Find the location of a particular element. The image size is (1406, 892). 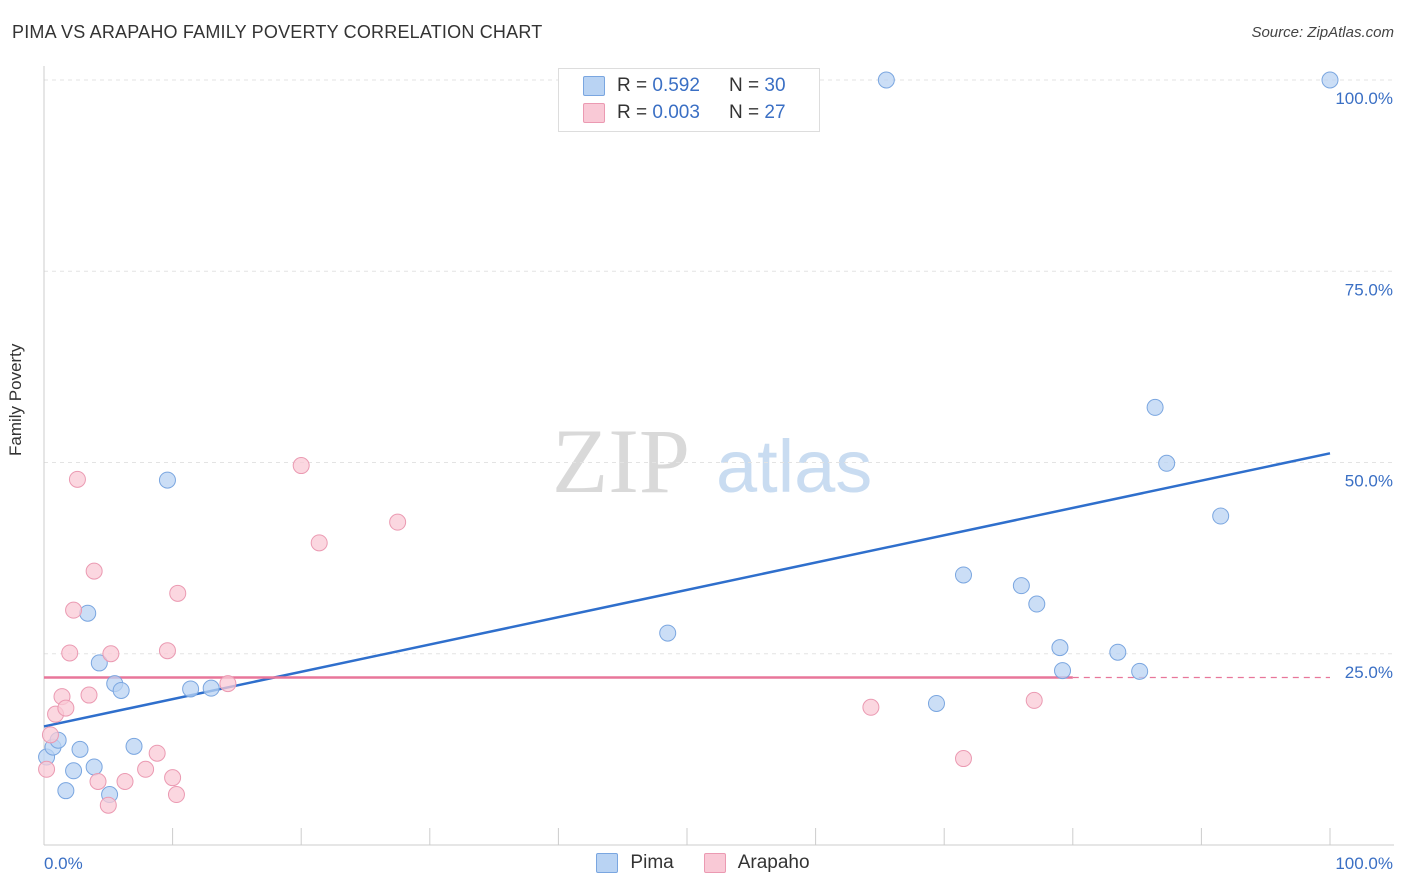

stats-legend: R = 0.592 N = 30 R = 0.003 N = 27 is located at coordinates (689, 100).